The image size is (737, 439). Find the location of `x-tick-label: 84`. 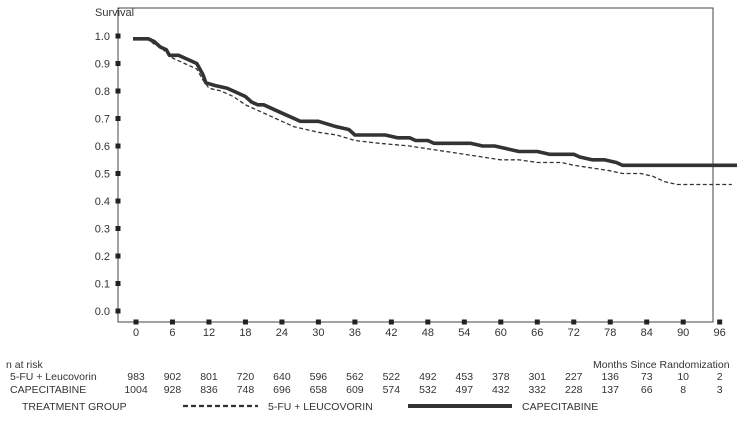

x-tick-label: 84 is located at coordinates (647, 333).